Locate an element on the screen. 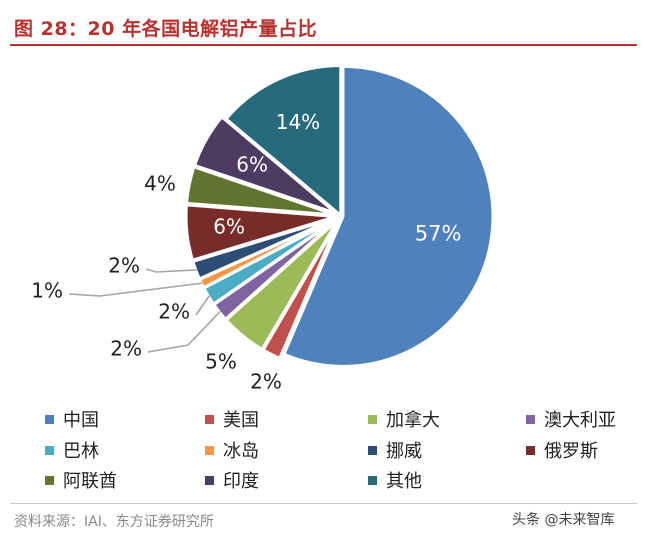  legend-item-bahrain: 巴林 is located at coordinates (72, 450).